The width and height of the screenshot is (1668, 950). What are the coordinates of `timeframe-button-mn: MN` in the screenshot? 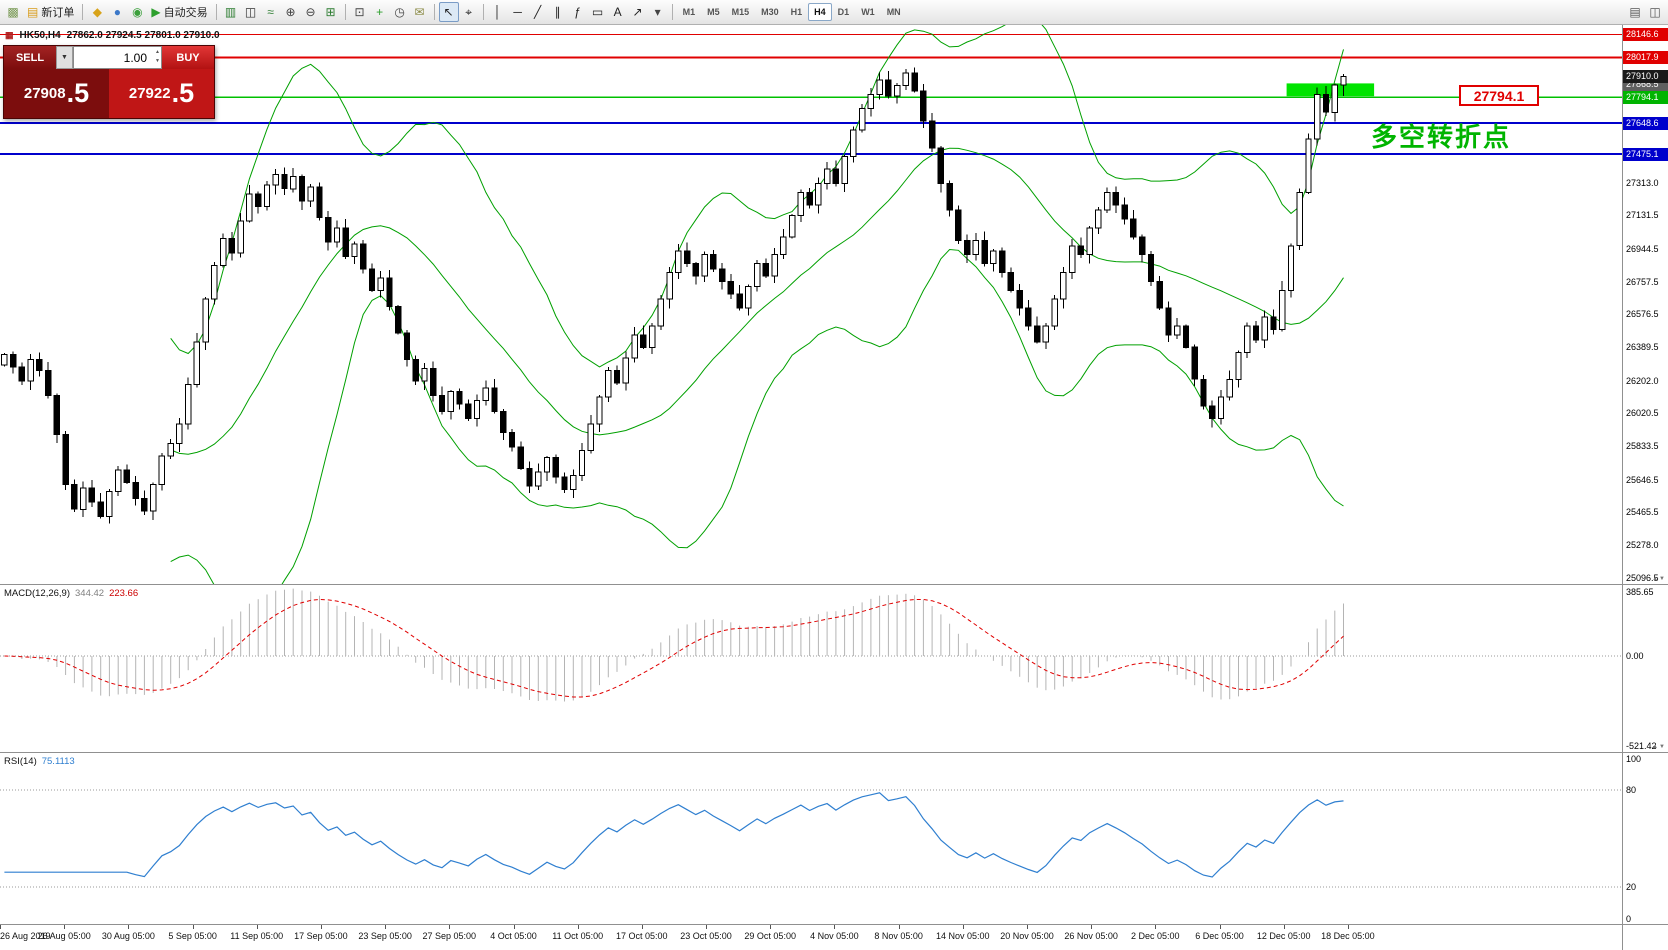 It's located at (893, 12).